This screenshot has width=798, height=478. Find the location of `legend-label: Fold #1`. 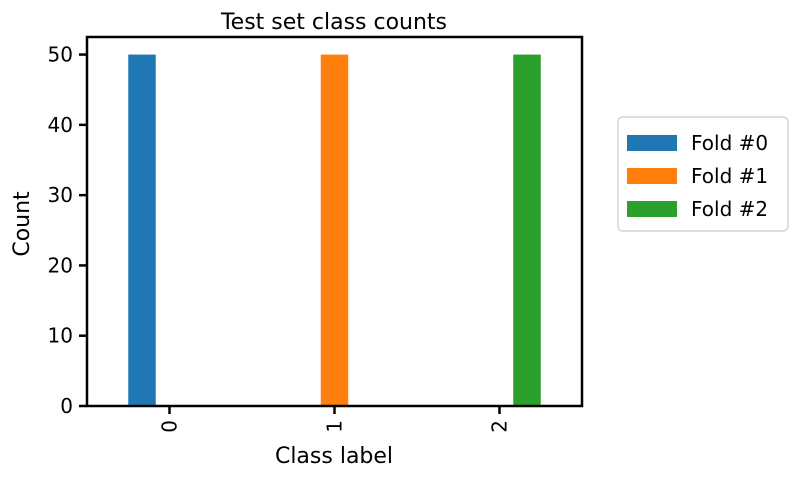

legend-label: Fold #1 is located at coordinates (729, 176).